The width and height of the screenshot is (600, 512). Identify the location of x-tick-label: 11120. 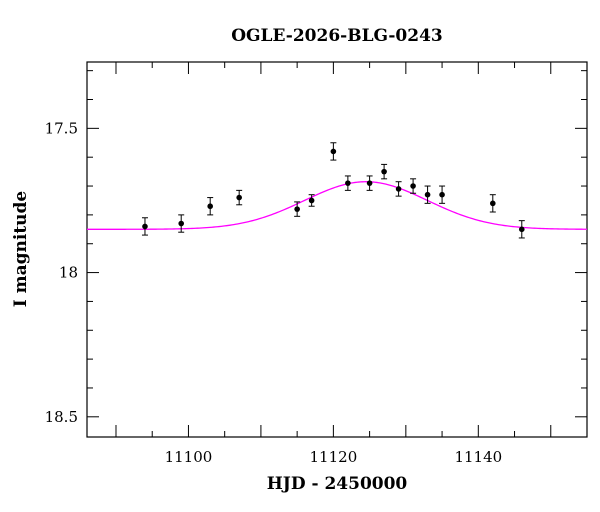
(334, 457).